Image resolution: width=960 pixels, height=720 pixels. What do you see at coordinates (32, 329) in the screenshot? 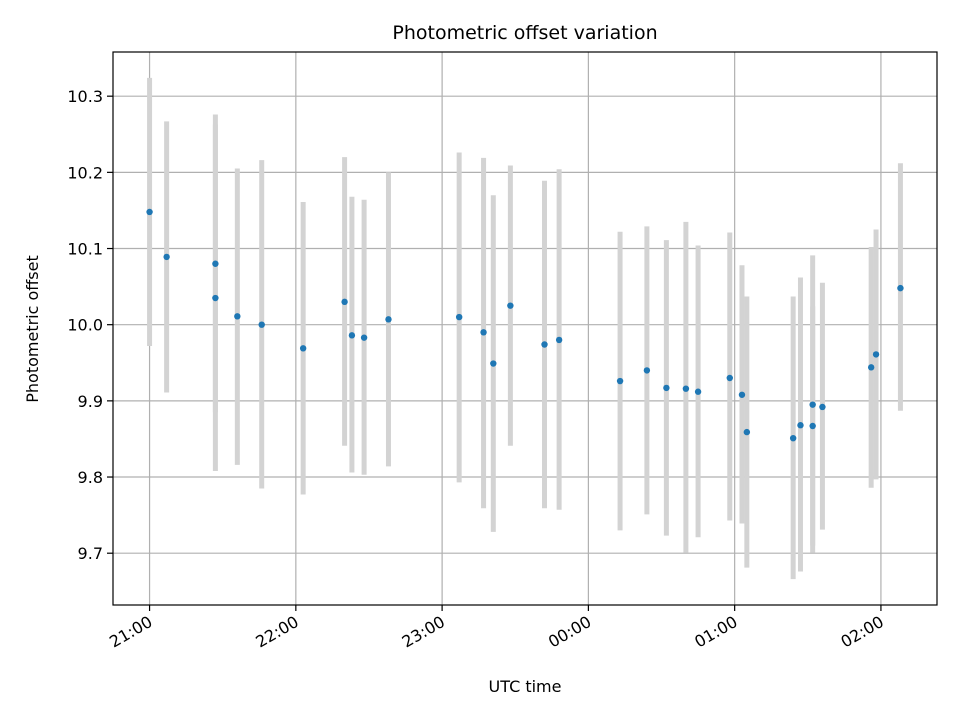
I see `y-axis-label: Photometric offset` at bounding box center [32, 329].